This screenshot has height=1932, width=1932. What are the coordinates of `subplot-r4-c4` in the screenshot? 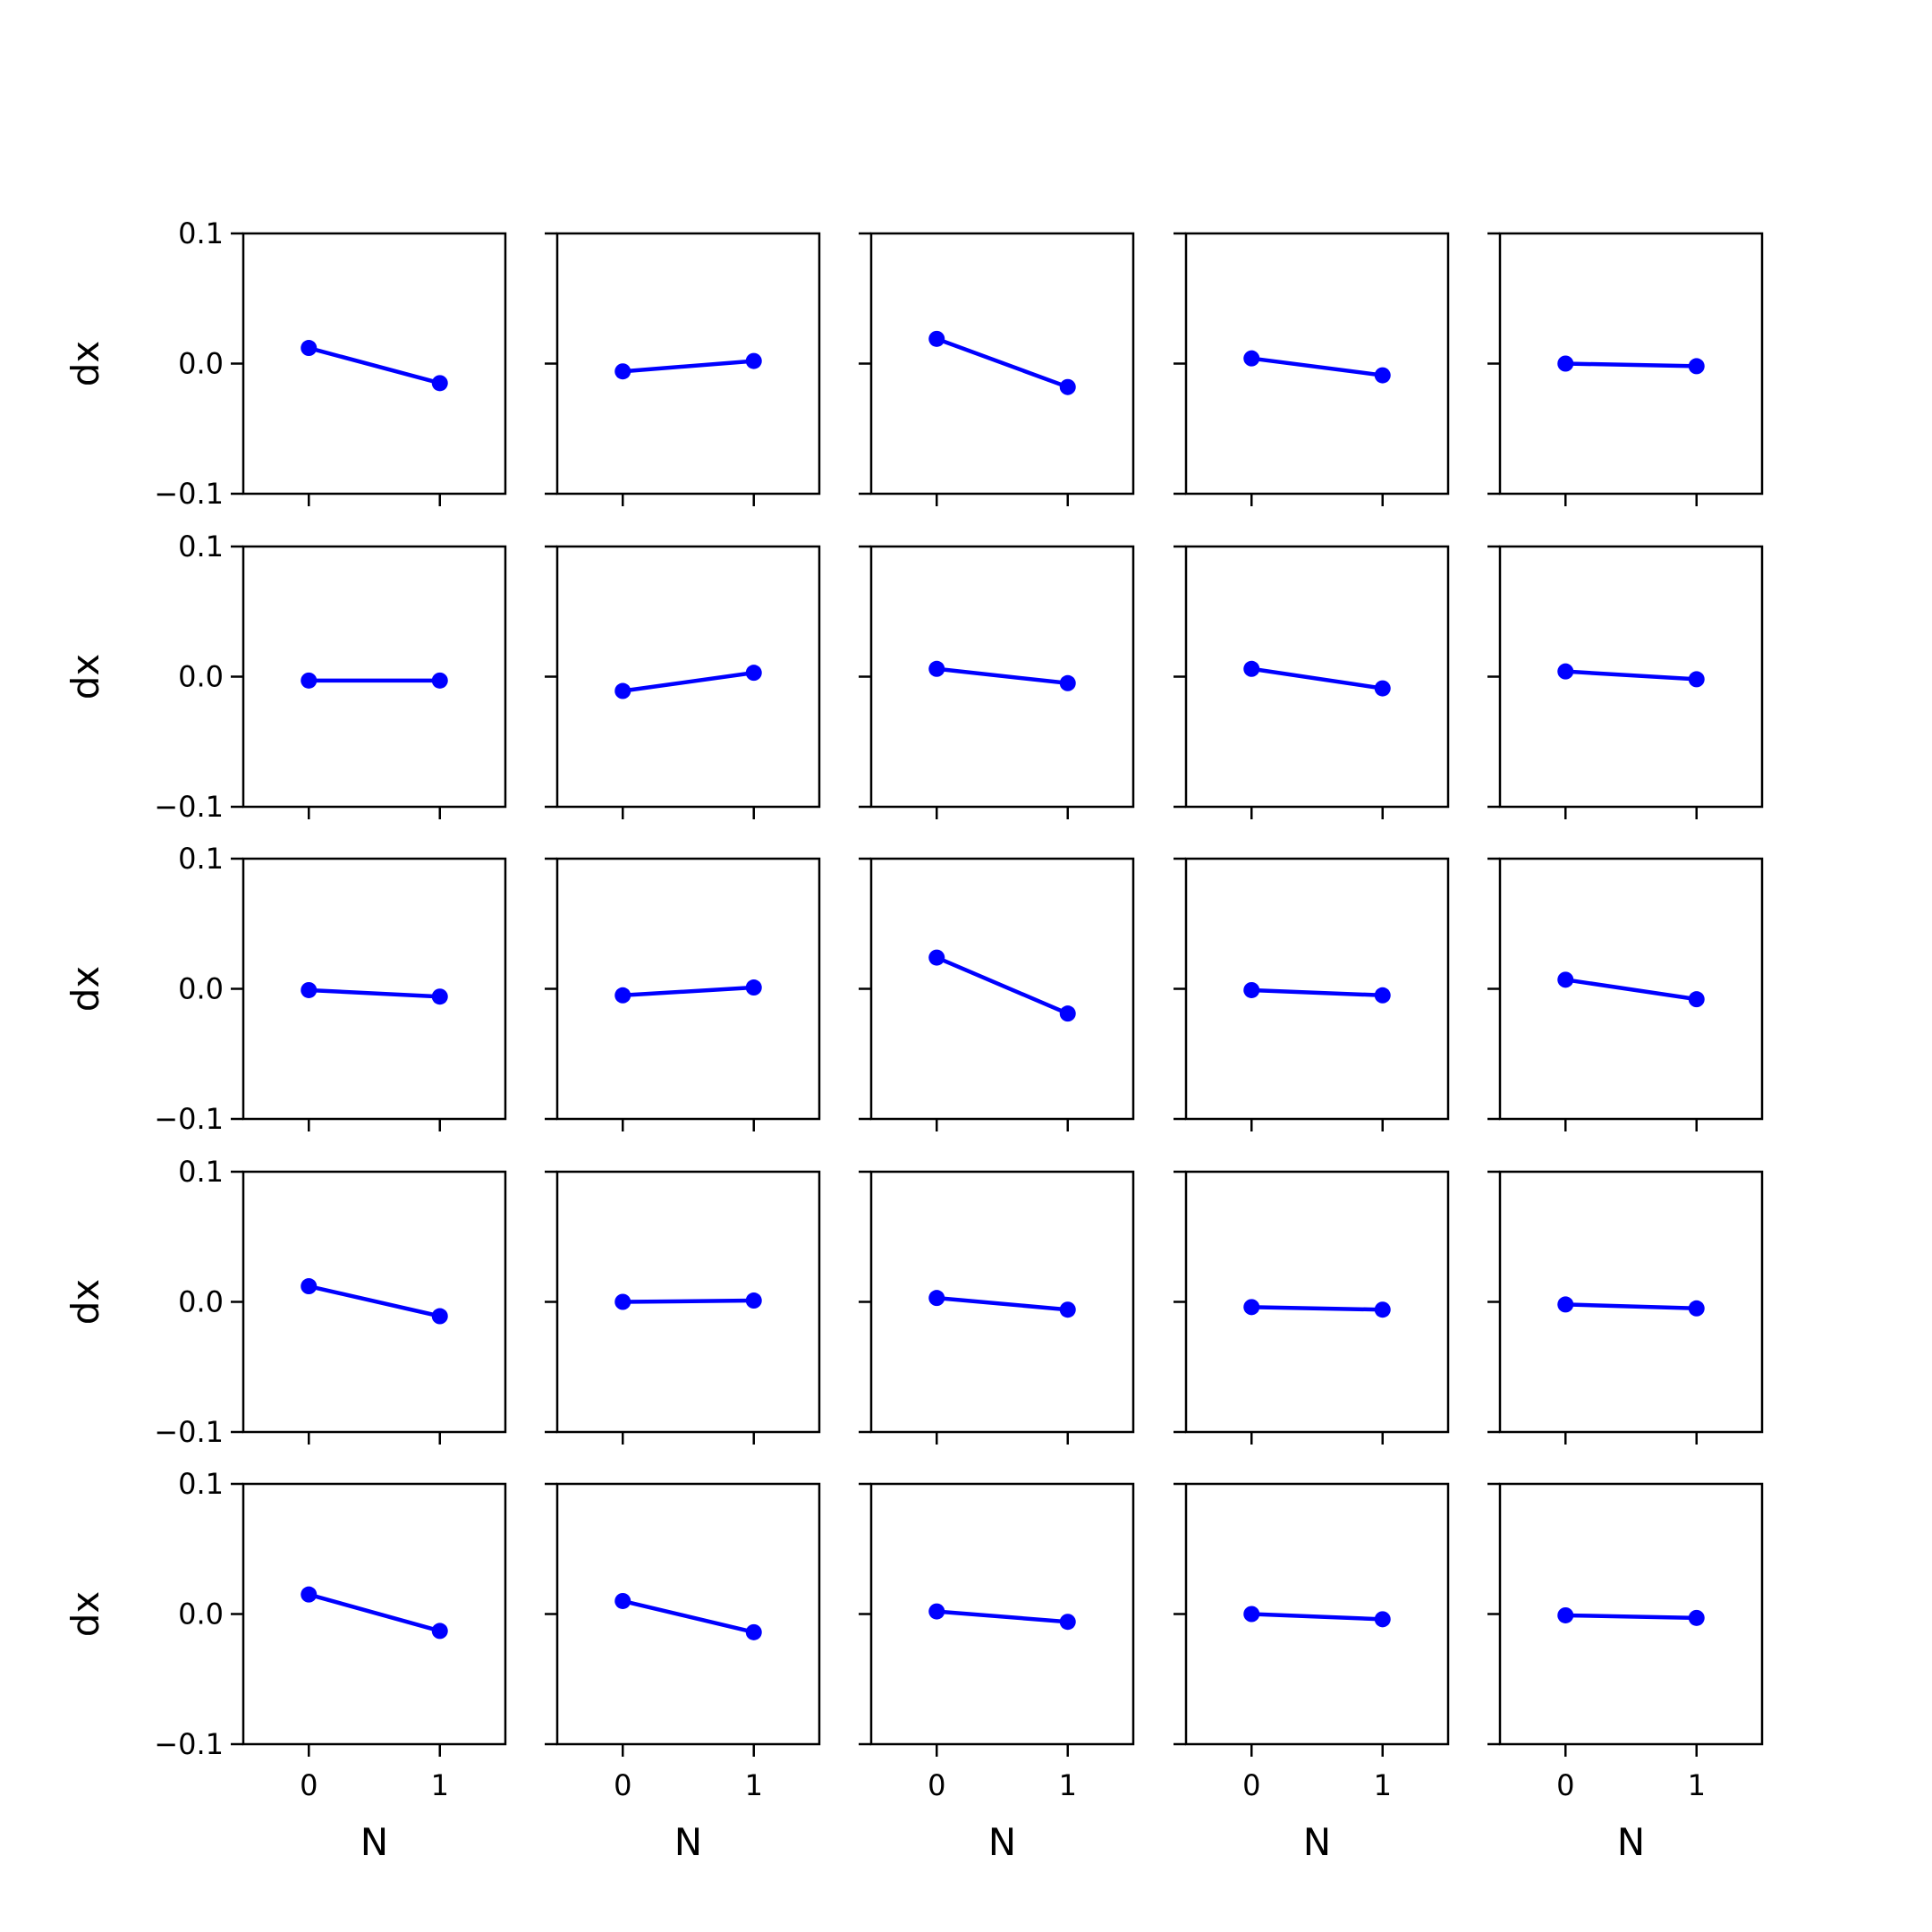 It's located at (1312, 1307).